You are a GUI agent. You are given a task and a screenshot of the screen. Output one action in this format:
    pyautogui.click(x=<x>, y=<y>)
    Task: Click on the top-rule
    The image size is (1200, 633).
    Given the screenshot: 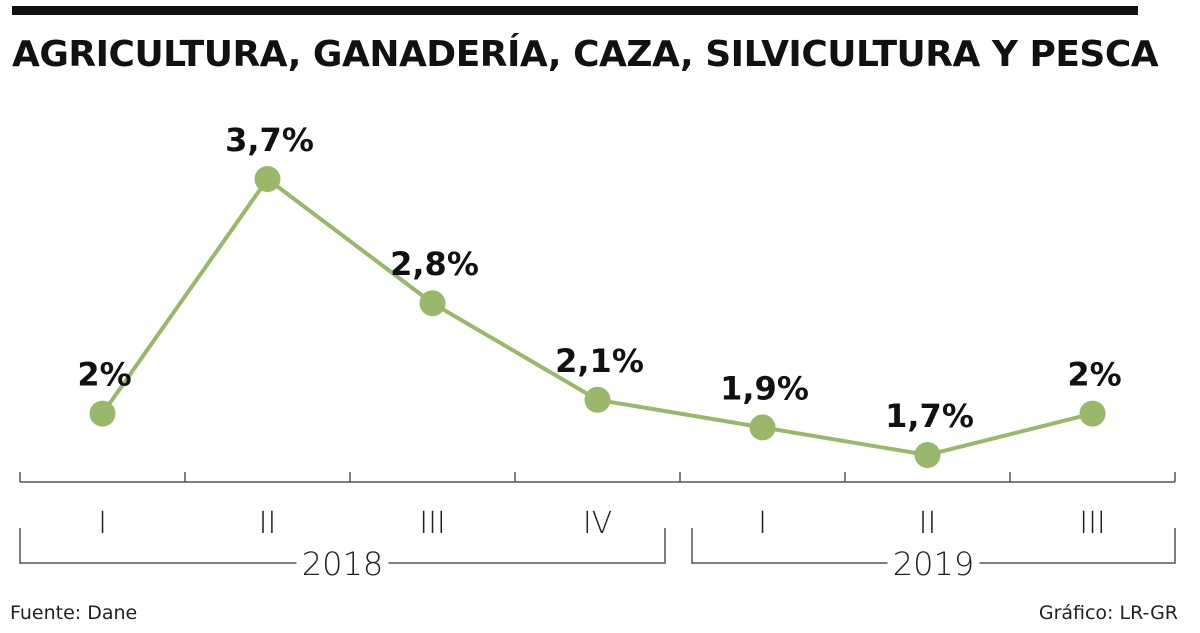 What is the action you would take?
    pyautogui.click(x=575, y=10)
    